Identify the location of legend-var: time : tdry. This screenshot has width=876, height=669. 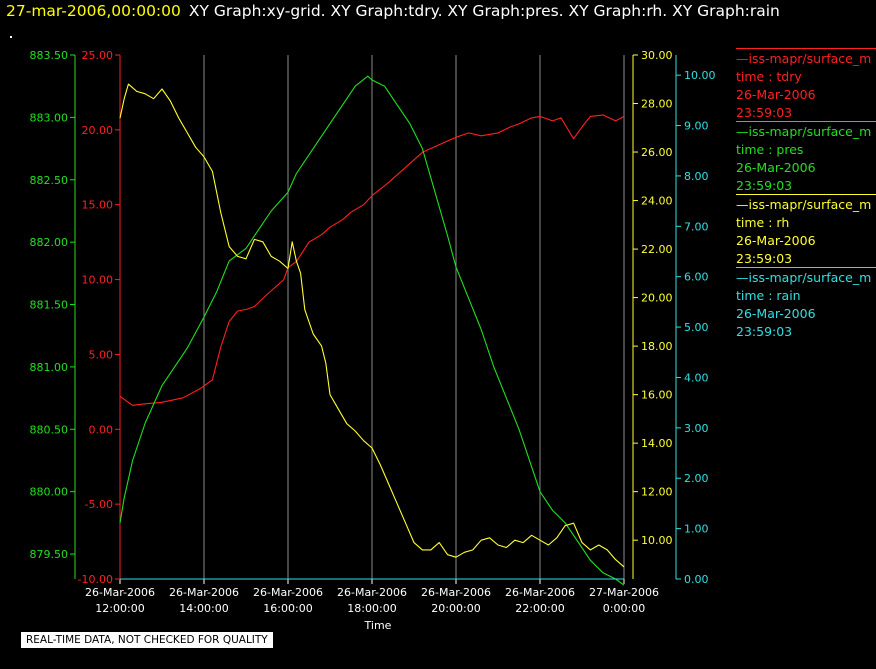
(769, 76).